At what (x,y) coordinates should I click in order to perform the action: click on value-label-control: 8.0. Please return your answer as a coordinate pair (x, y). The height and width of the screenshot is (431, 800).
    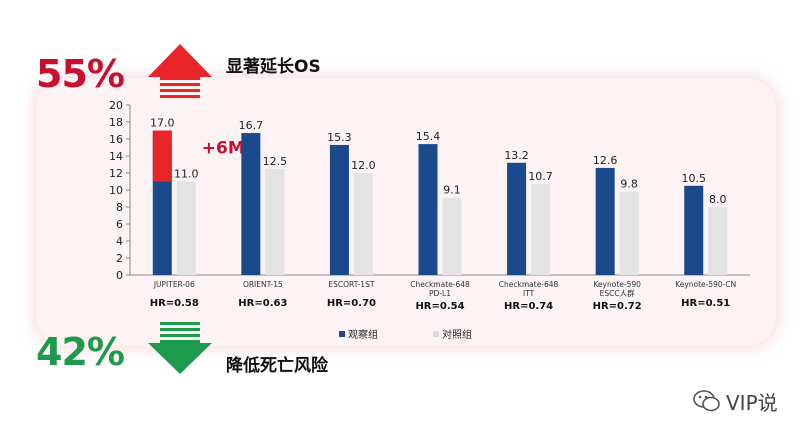
    Looking at the image, I should click on (718, 199).